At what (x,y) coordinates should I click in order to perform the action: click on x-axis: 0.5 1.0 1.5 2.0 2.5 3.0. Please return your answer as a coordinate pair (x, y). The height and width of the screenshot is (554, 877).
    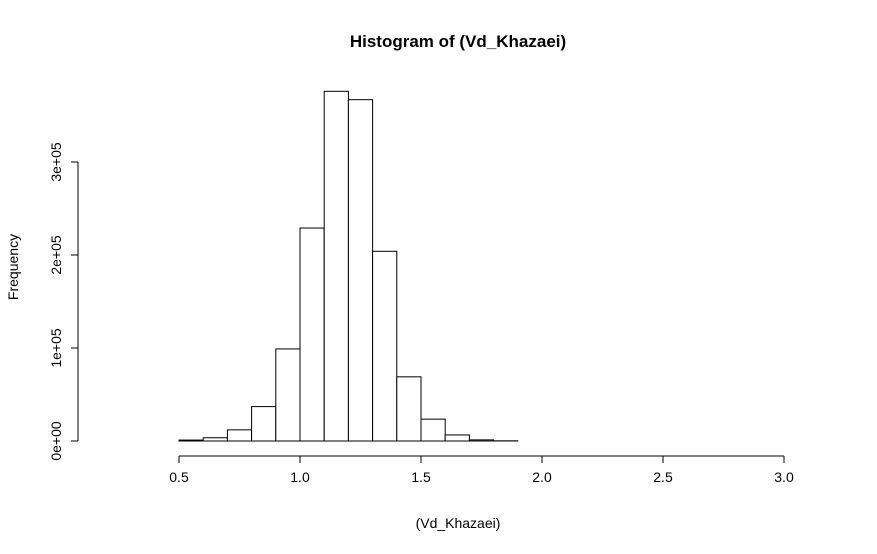
    Looking at the image, I should click on (481, 470).